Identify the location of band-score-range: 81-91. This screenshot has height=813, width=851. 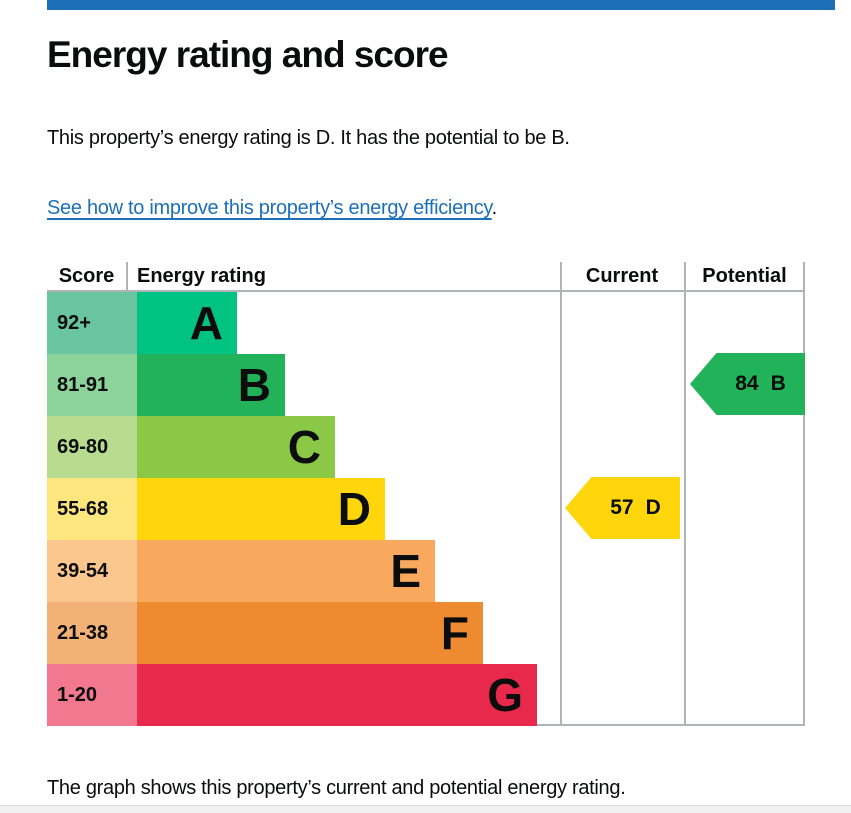
(92, 385).